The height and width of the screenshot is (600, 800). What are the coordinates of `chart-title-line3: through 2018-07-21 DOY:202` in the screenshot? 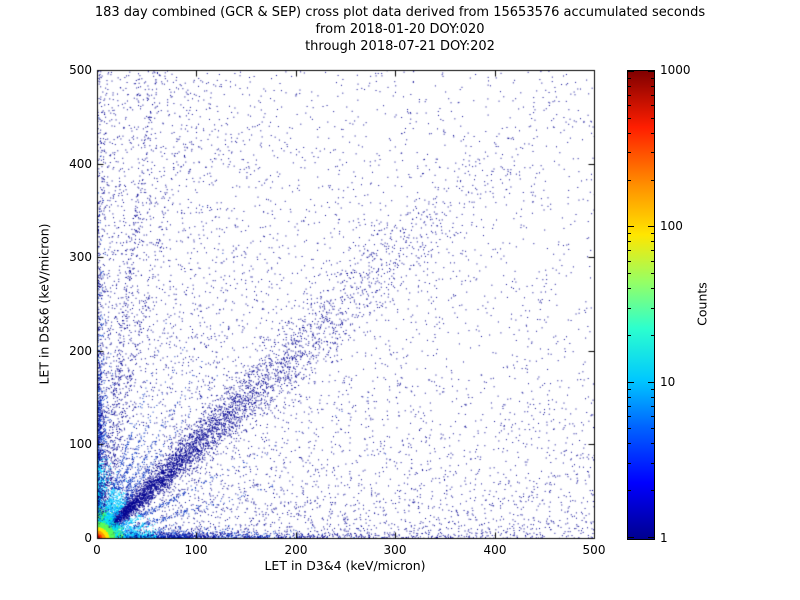 It's located at (400, 46).